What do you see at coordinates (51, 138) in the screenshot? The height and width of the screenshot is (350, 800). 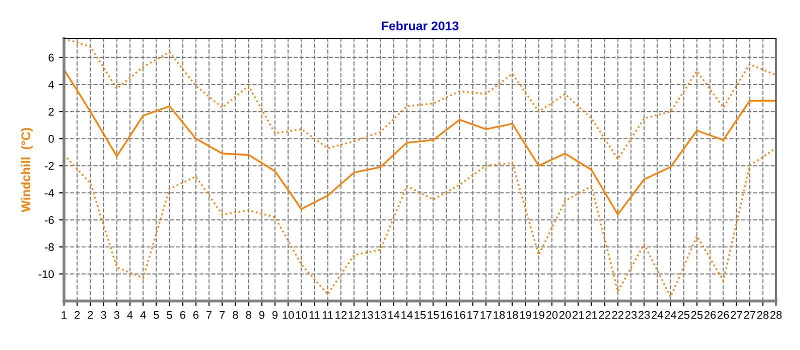 I see `y-tick-label: 0` at bounding box center [51, 138].